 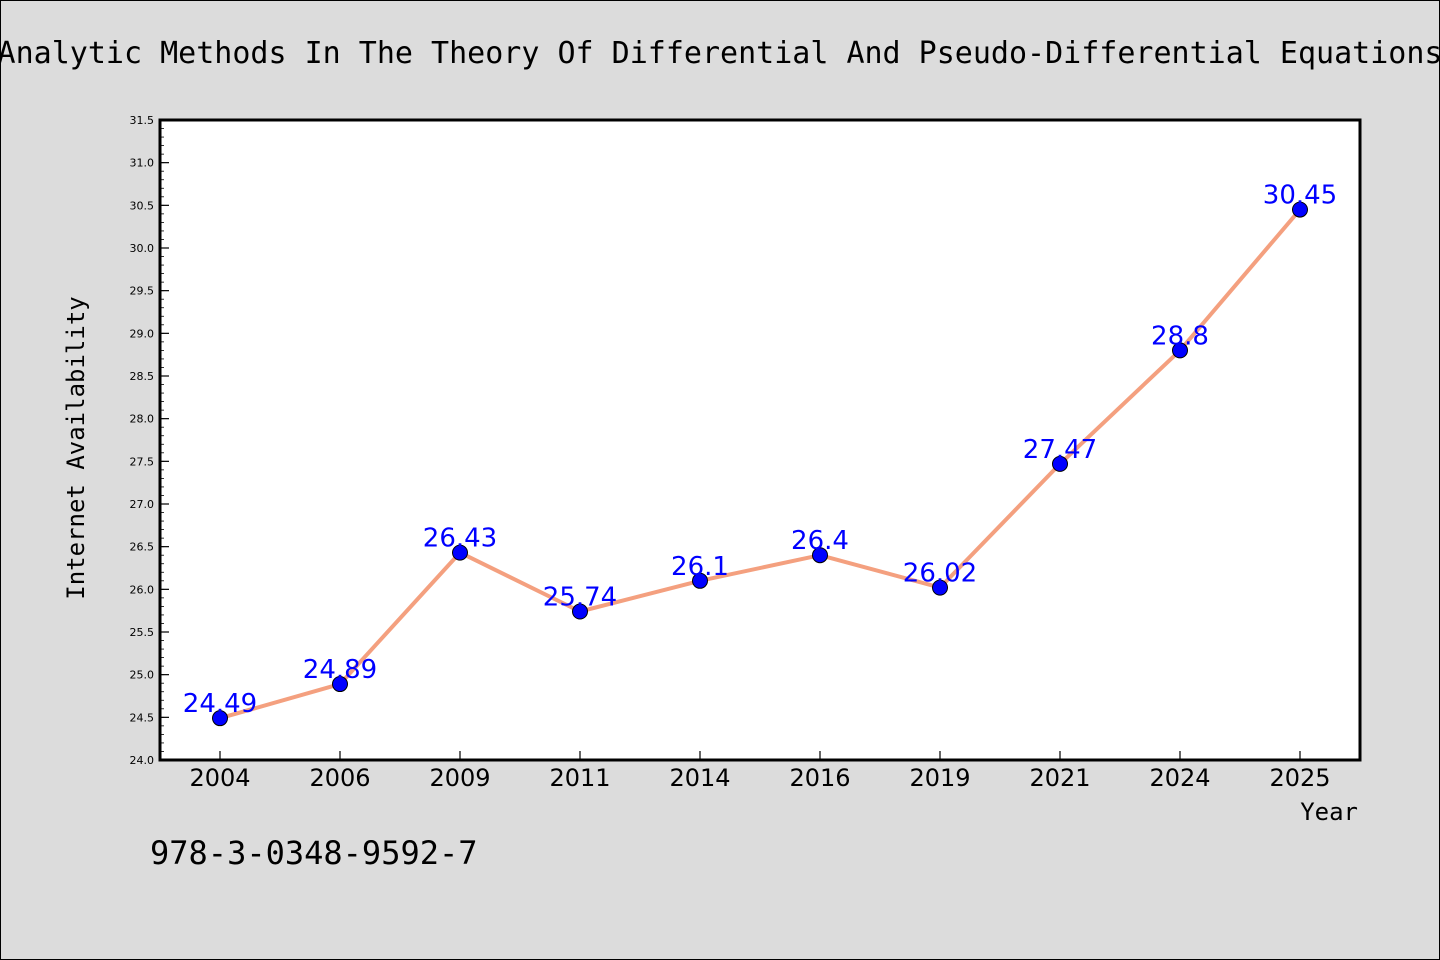 I want to click on y-tick-label: 26.0, so click(x=142, y=589).